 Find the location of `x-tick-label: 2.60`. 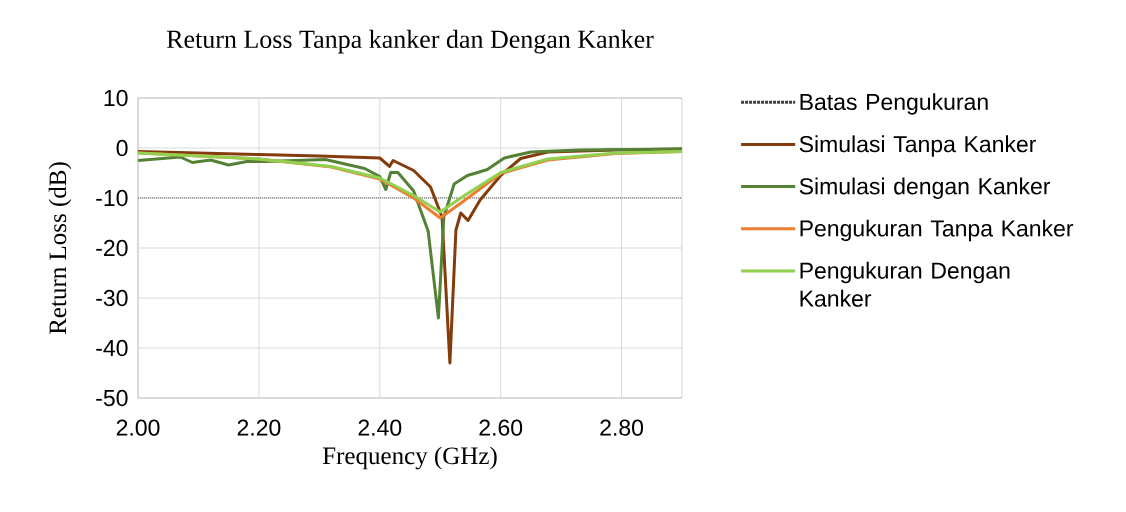

x-tick-label: 2.60 is located at coordinates (501, 427).